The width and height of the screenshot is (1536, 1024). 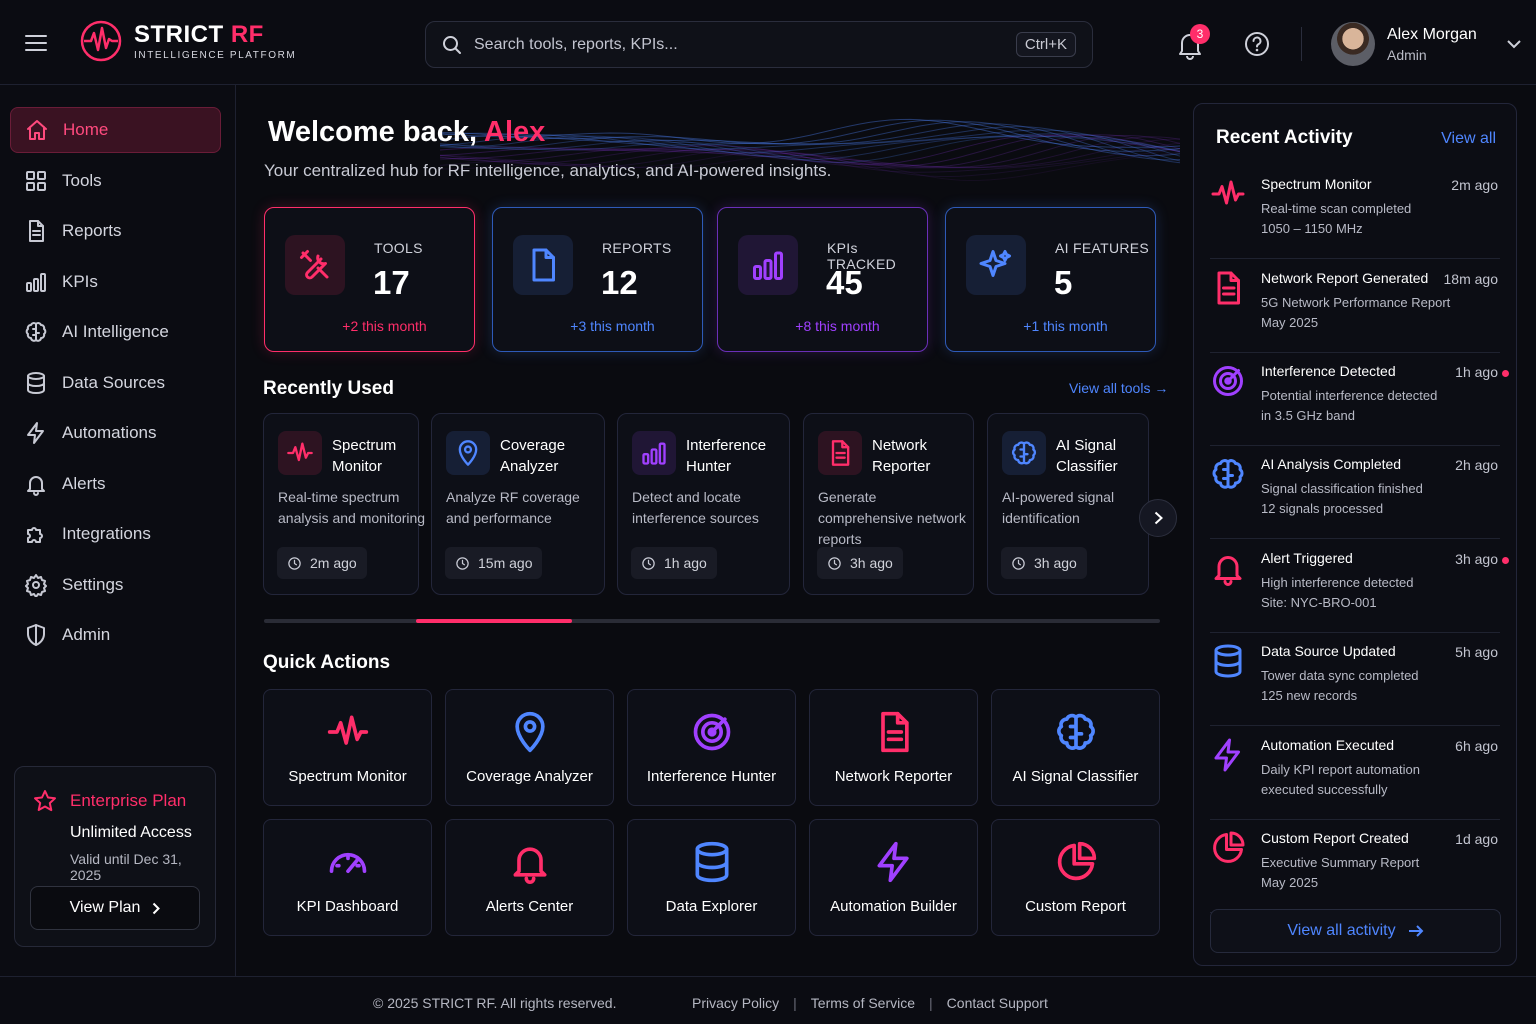 I want to click on sidebar-item-integrations: Integrations, so click(x=115, y=534).